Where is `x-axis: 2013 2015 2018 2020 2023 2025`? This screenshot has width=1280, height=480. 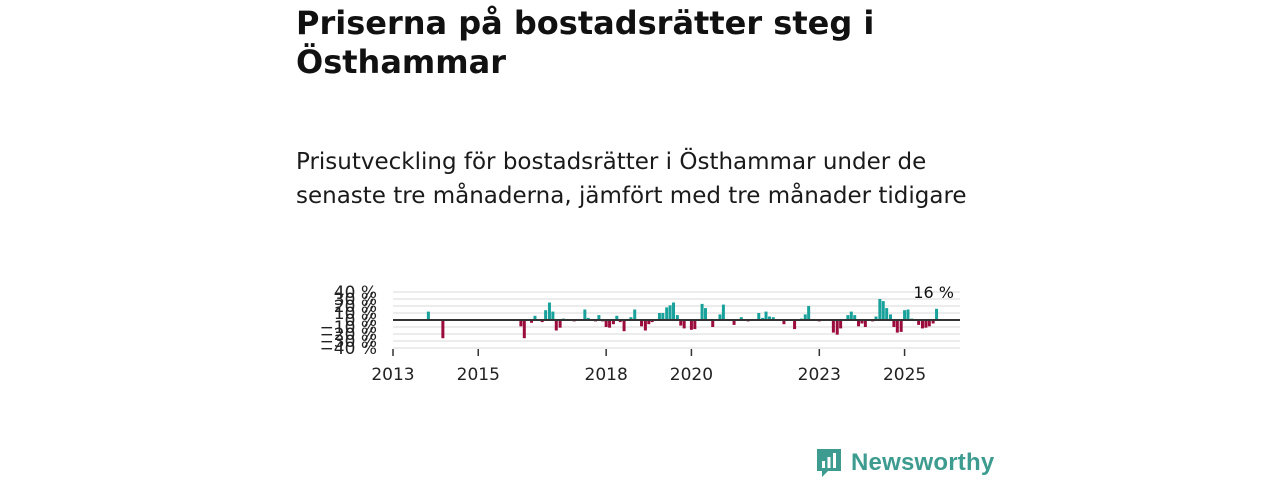
x-axis: 2013 2015 2018 2020 2023 2025 is located at coordinates (648, 367).